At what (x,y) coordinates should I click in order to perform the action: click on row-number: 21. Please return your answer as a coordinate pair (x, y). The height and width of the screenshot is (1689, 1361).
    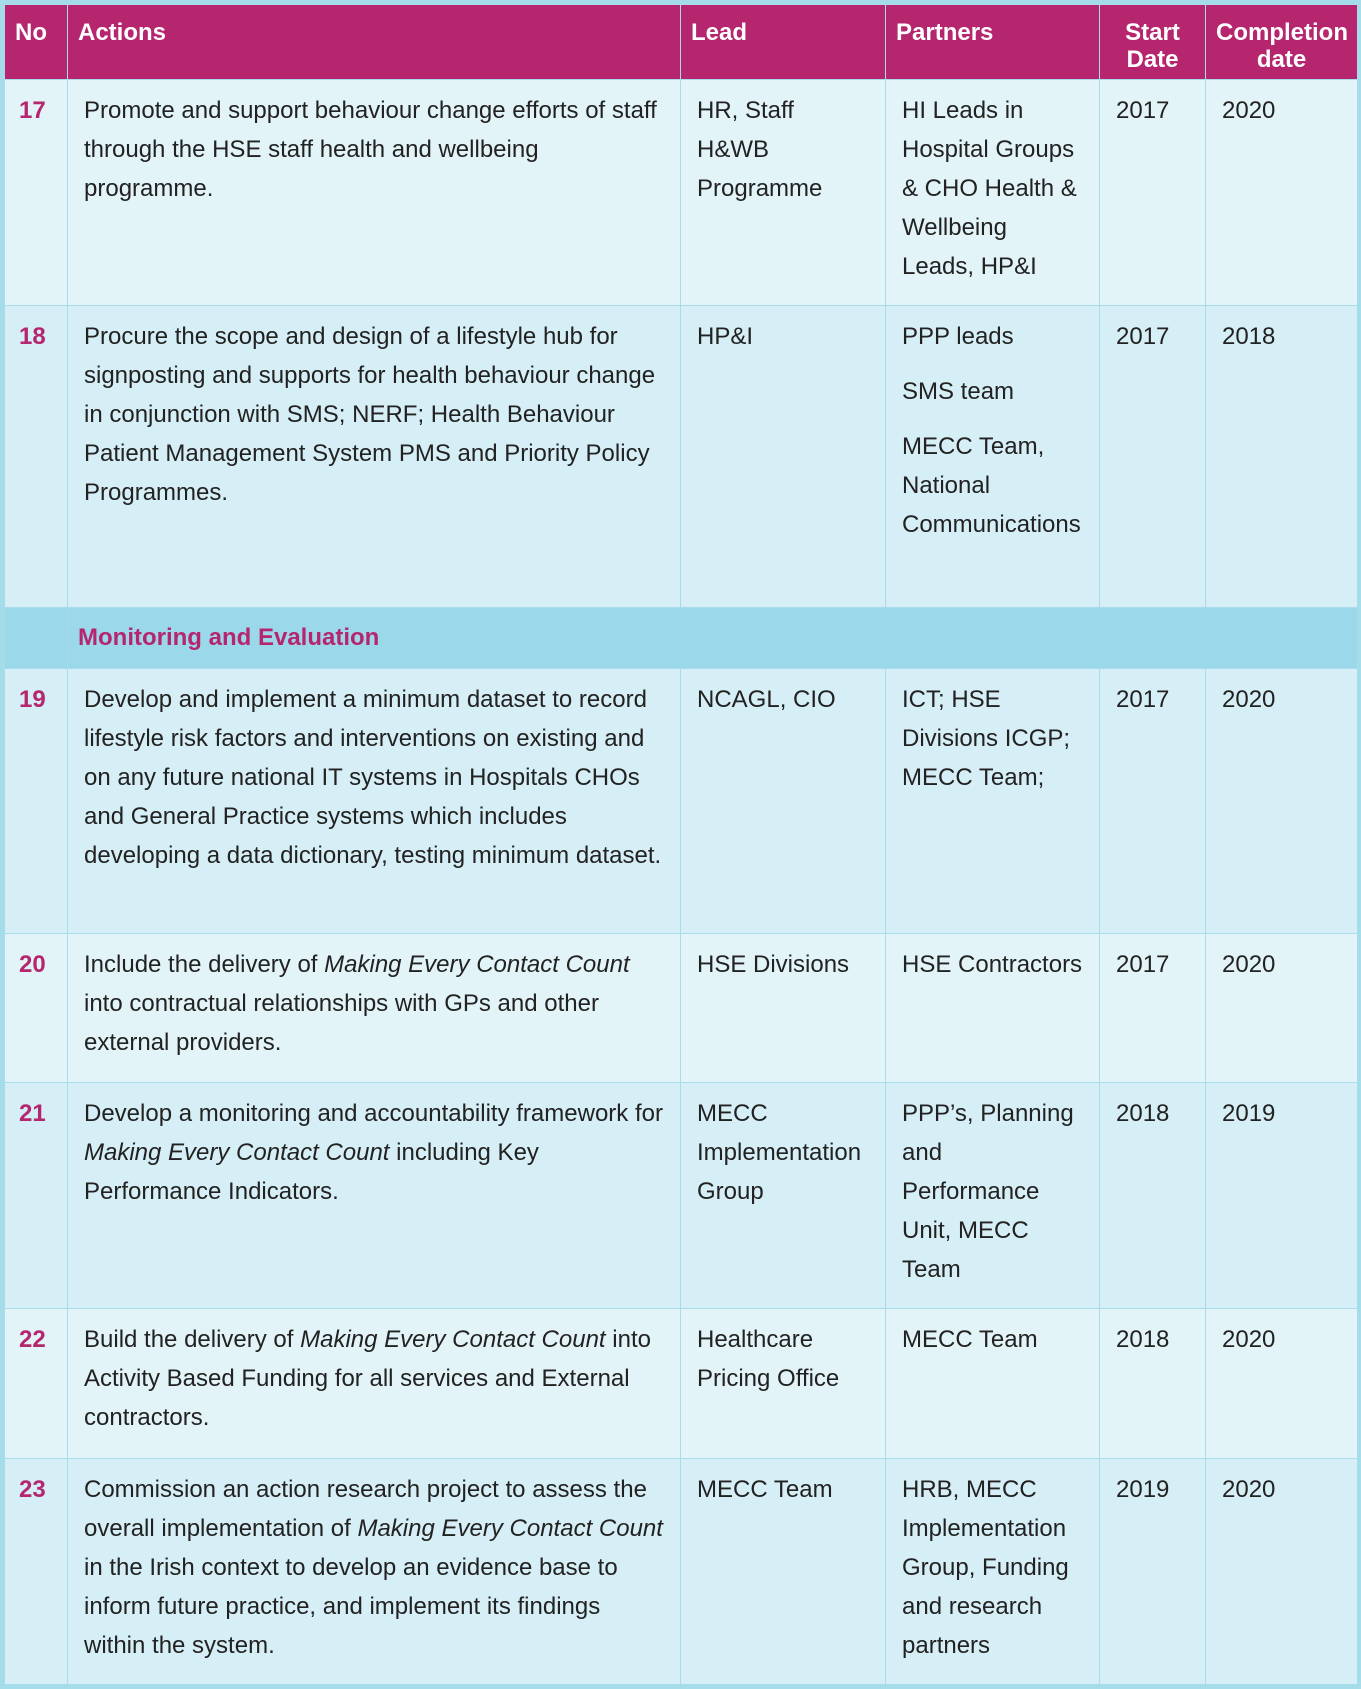
    Looking at the image, I should click on (36, 1195).